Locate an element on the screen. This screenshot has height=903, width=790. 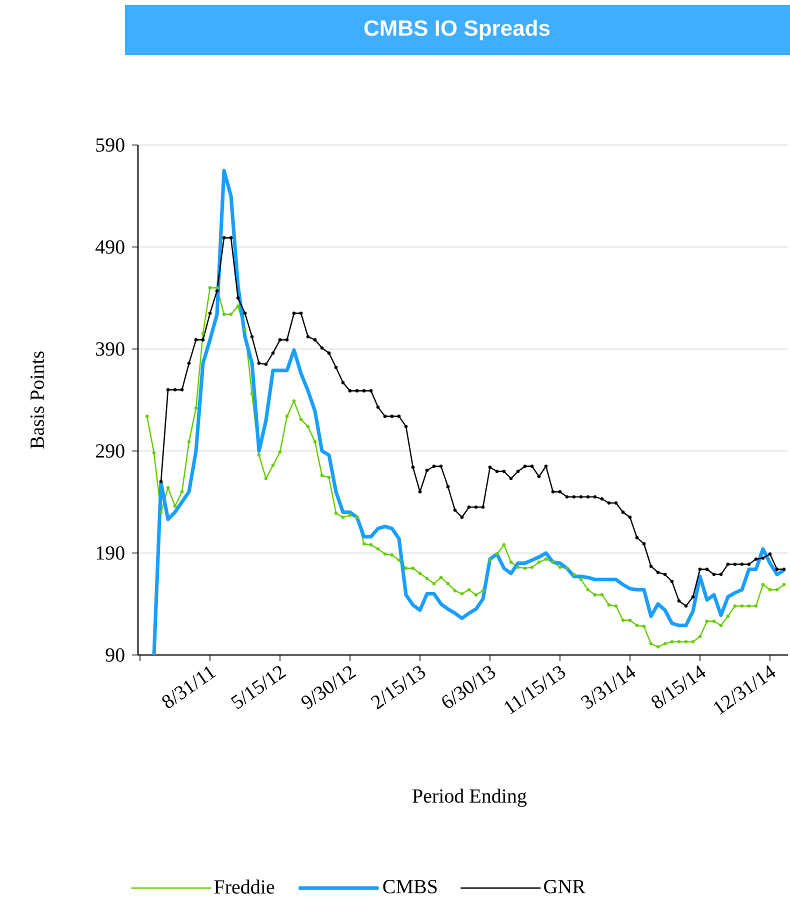
y-tick-label: 490 is located at coordinates (109, 247).